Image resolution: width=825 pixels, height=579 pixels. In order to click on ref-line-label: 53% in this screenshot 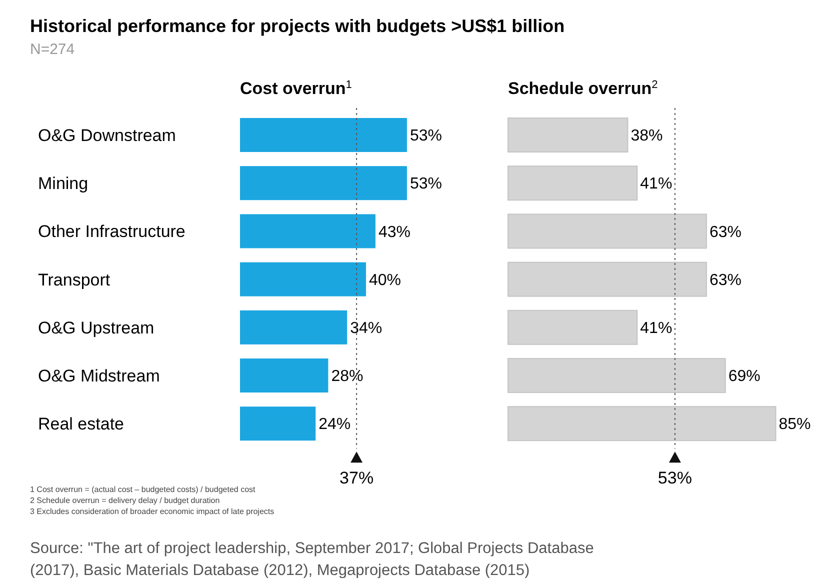, I will do `click(675, 478)`.